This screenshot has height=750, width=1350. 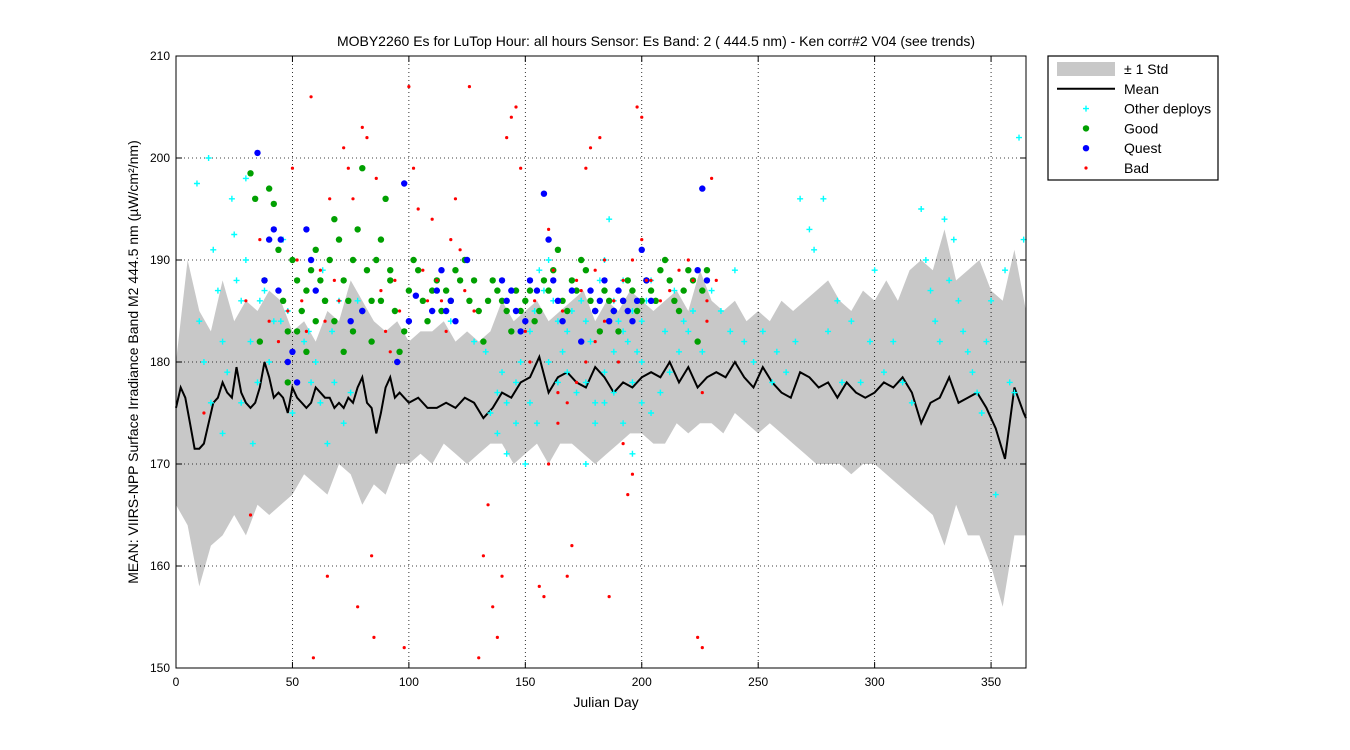 I want to click on x-tick-label: 200, so click(x=642, y=682).